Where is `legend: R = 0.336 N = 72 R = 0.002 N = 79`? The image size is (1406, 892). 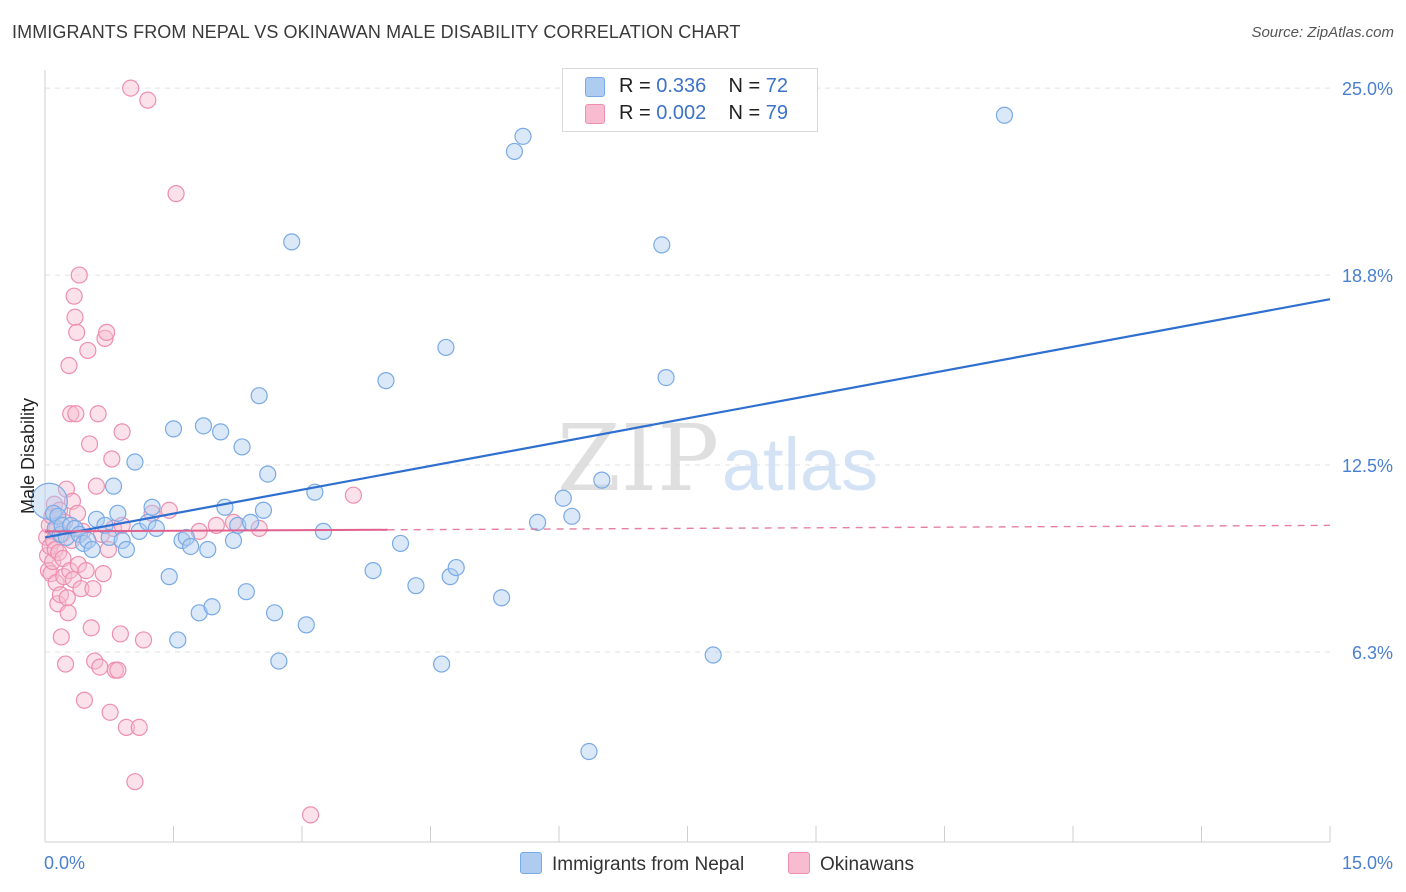
legend: R = 0.336 N = 72 R = 0.002 N = 79 is located at coordinates (690, 100).